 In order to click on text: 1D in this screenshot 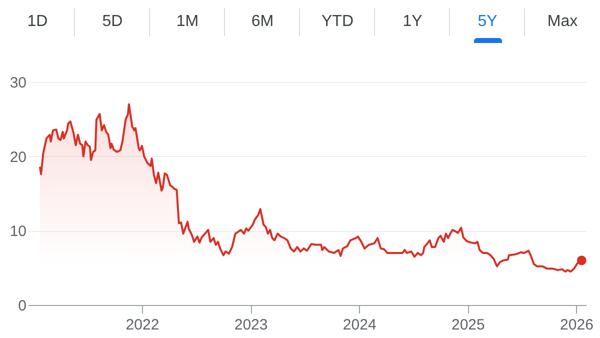, I will do `click(37, 22)`.